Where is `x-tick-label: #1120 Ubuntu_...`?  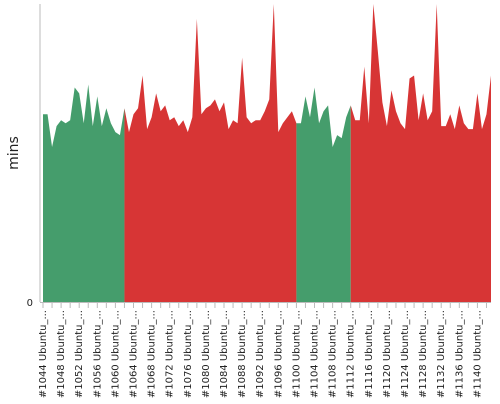
x-tick-label: #1120 Ubuntu_... is located at coordinates (387, 354).